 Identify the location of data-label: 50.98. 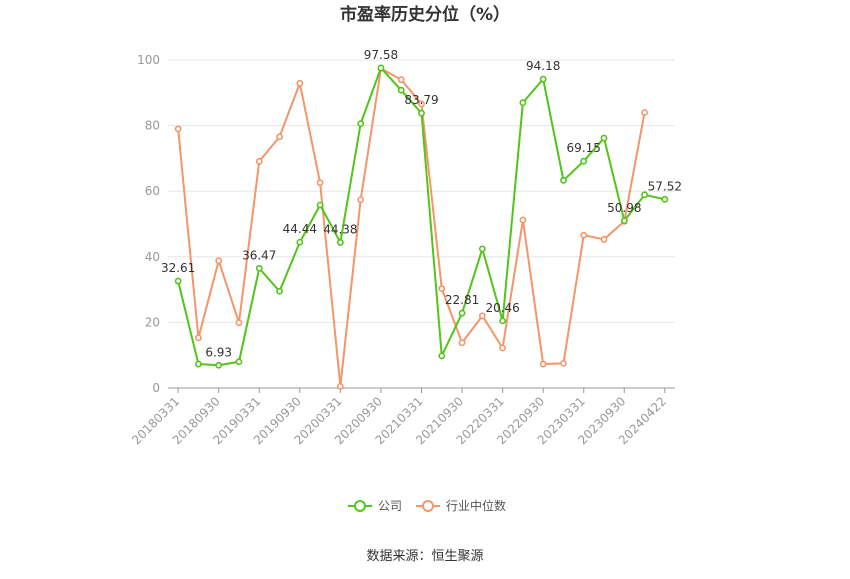
(624, 208).